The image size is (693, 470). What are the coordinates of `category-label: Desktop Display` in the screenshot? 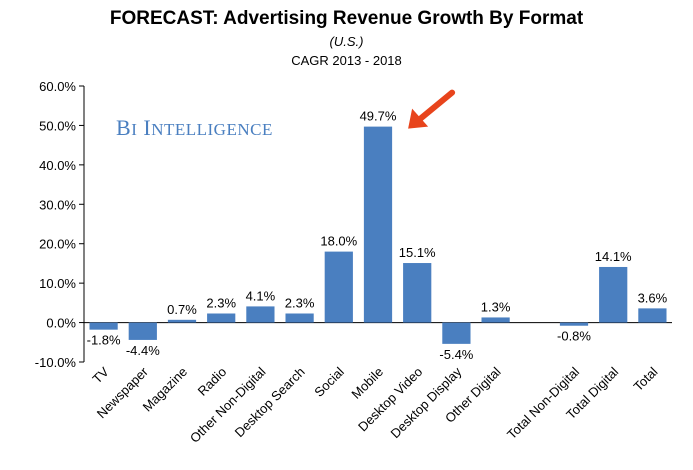 It's located at (425, 402).